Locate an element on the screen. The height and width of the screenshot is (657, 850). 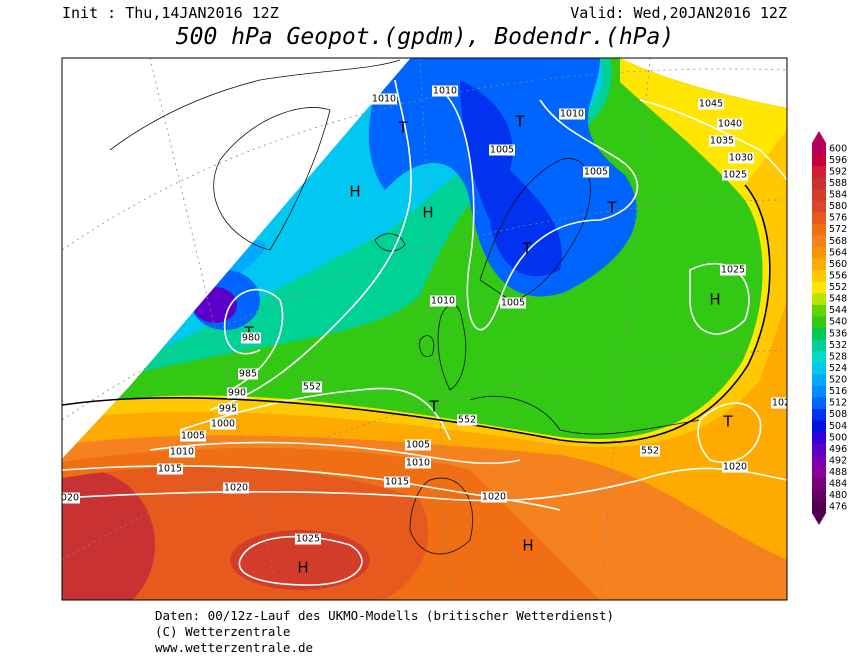
legend-label: 544 is located at coordinates (838, 310).